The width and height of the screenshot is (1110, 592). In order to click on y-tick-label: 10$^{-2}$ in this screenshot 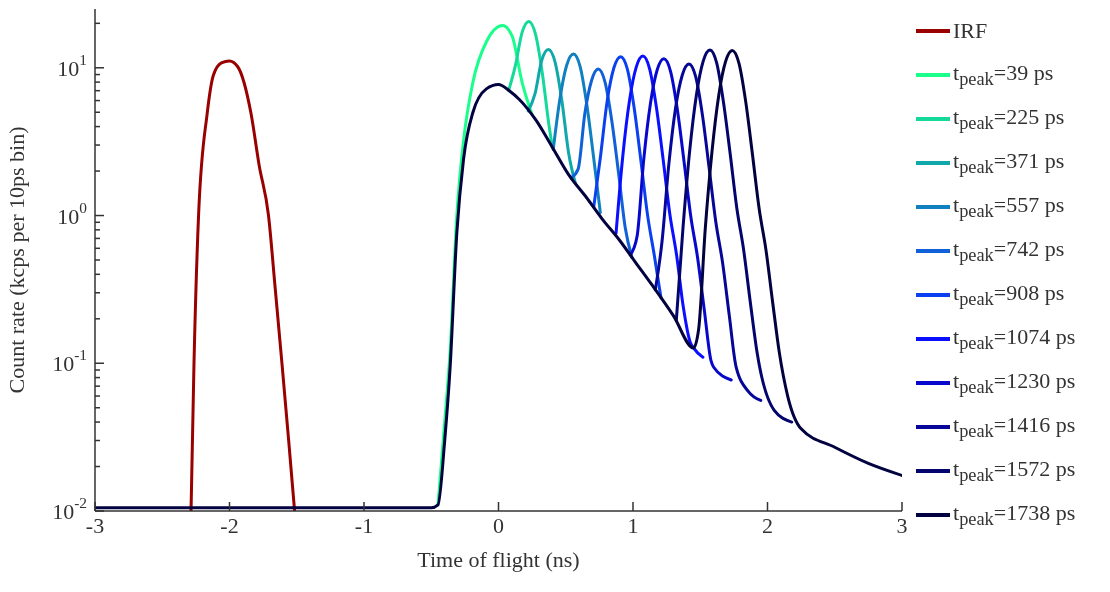, I will do `click(69, 509)`.